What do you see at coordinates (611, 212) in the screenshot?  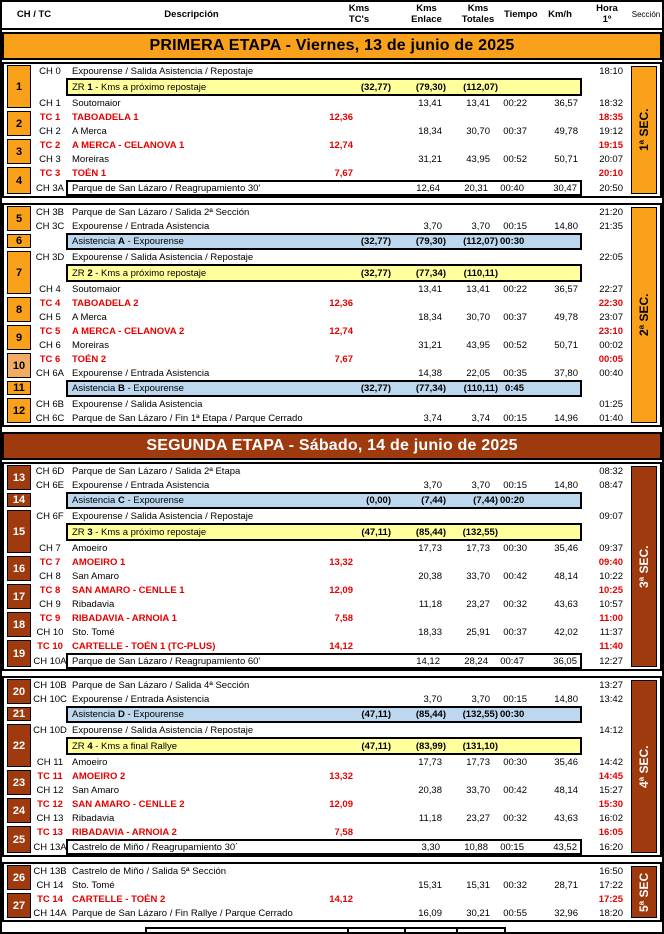 I see `hora-value: 21:20` at bounding box center [611, 212].